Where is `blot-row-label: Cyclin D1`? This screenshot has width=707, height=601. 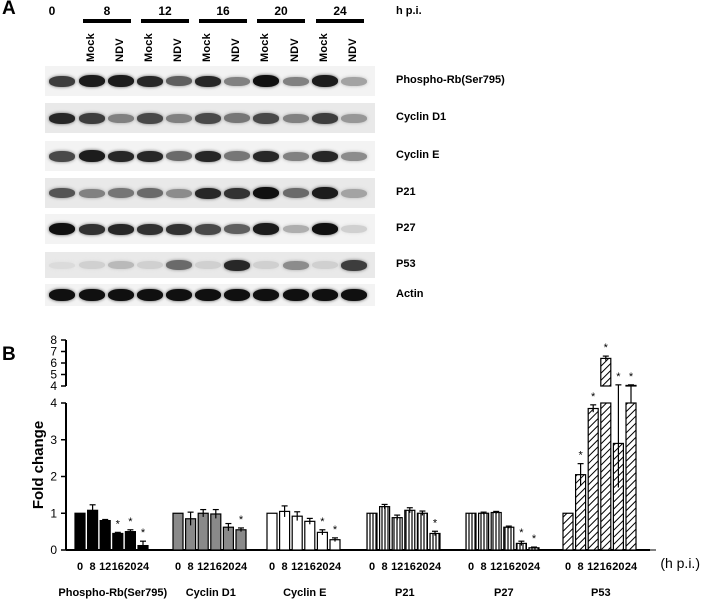 blot-row-label: Cyclin D1 is located at coordinates (421, 117).